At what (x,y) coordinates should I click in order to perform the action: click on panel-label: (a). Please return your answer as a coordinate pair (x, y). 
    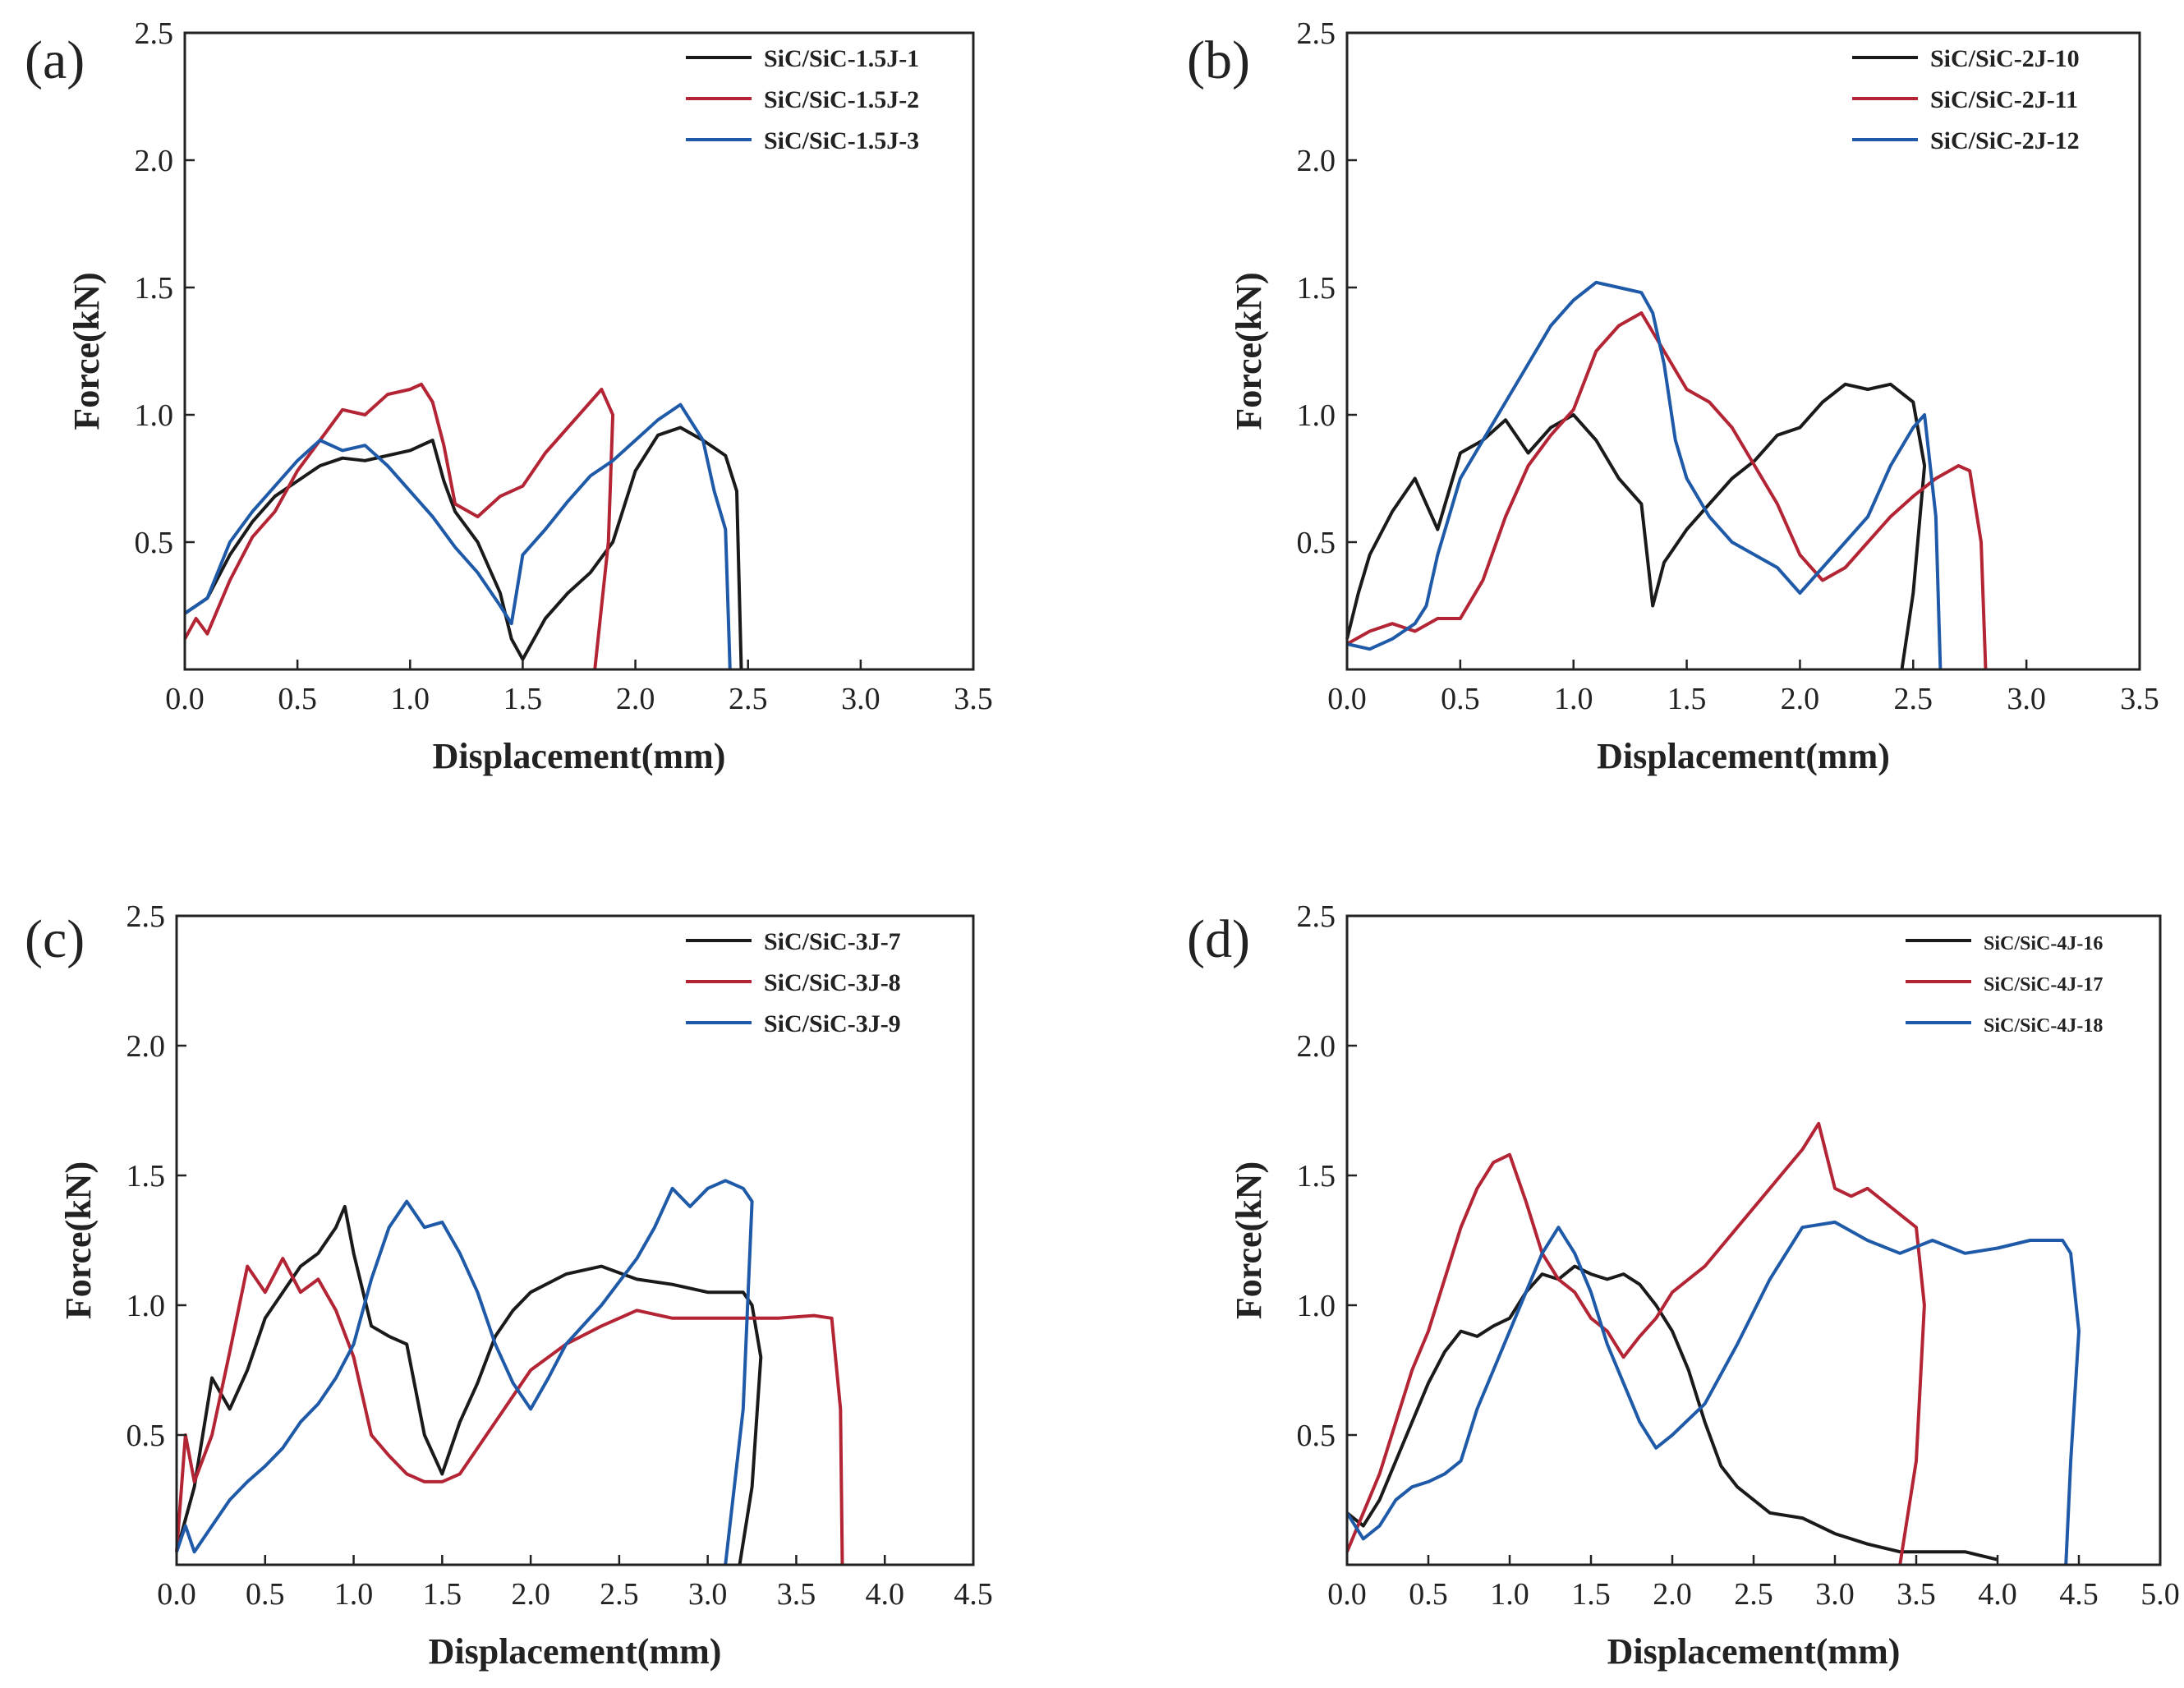
    Looking at the image, I should click on (55, 60).